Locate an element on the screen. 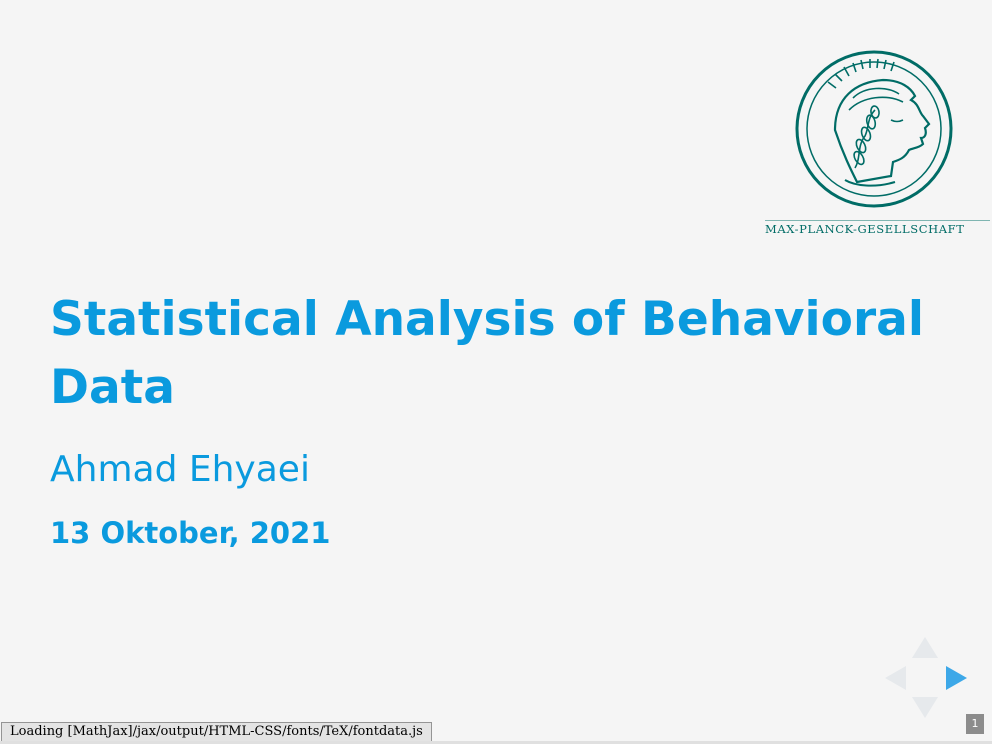 The width and height of the screenshot is (992, 744). bottom-border is located at coordinates (496, 742).